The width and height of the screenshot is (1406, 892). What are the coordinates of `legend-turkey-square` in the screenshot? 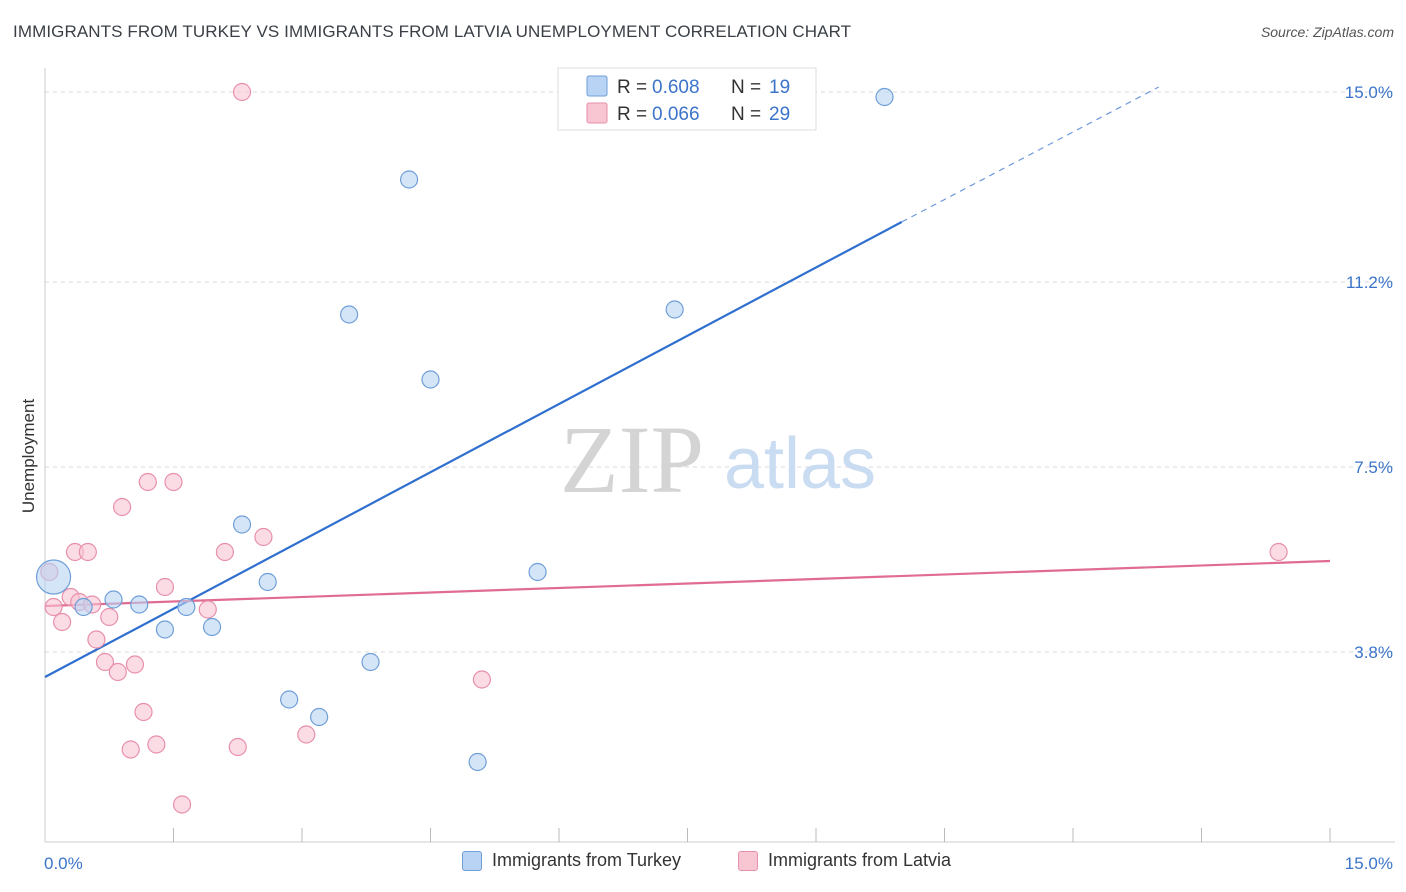 It's located at (472, 860).